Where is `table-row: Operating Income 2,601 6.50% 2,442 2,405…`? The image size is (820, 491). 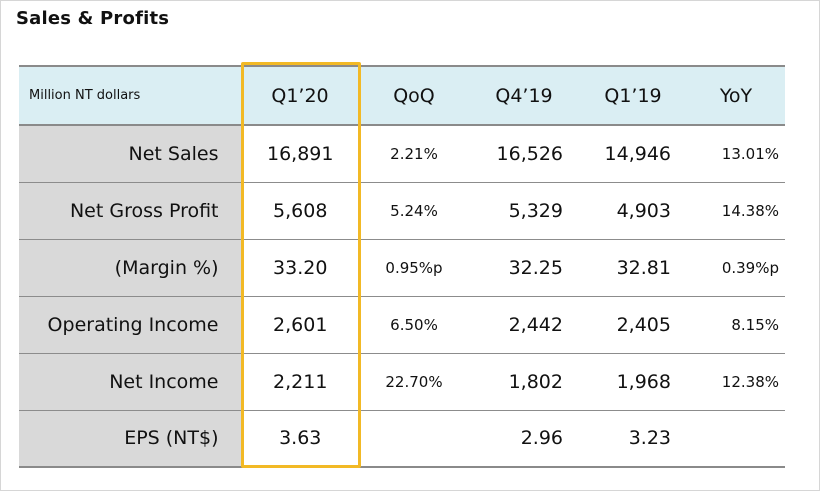 table-row: Operating Income 2,601 6.50% 2,442 2,405… is located at coordinates (402, 324).